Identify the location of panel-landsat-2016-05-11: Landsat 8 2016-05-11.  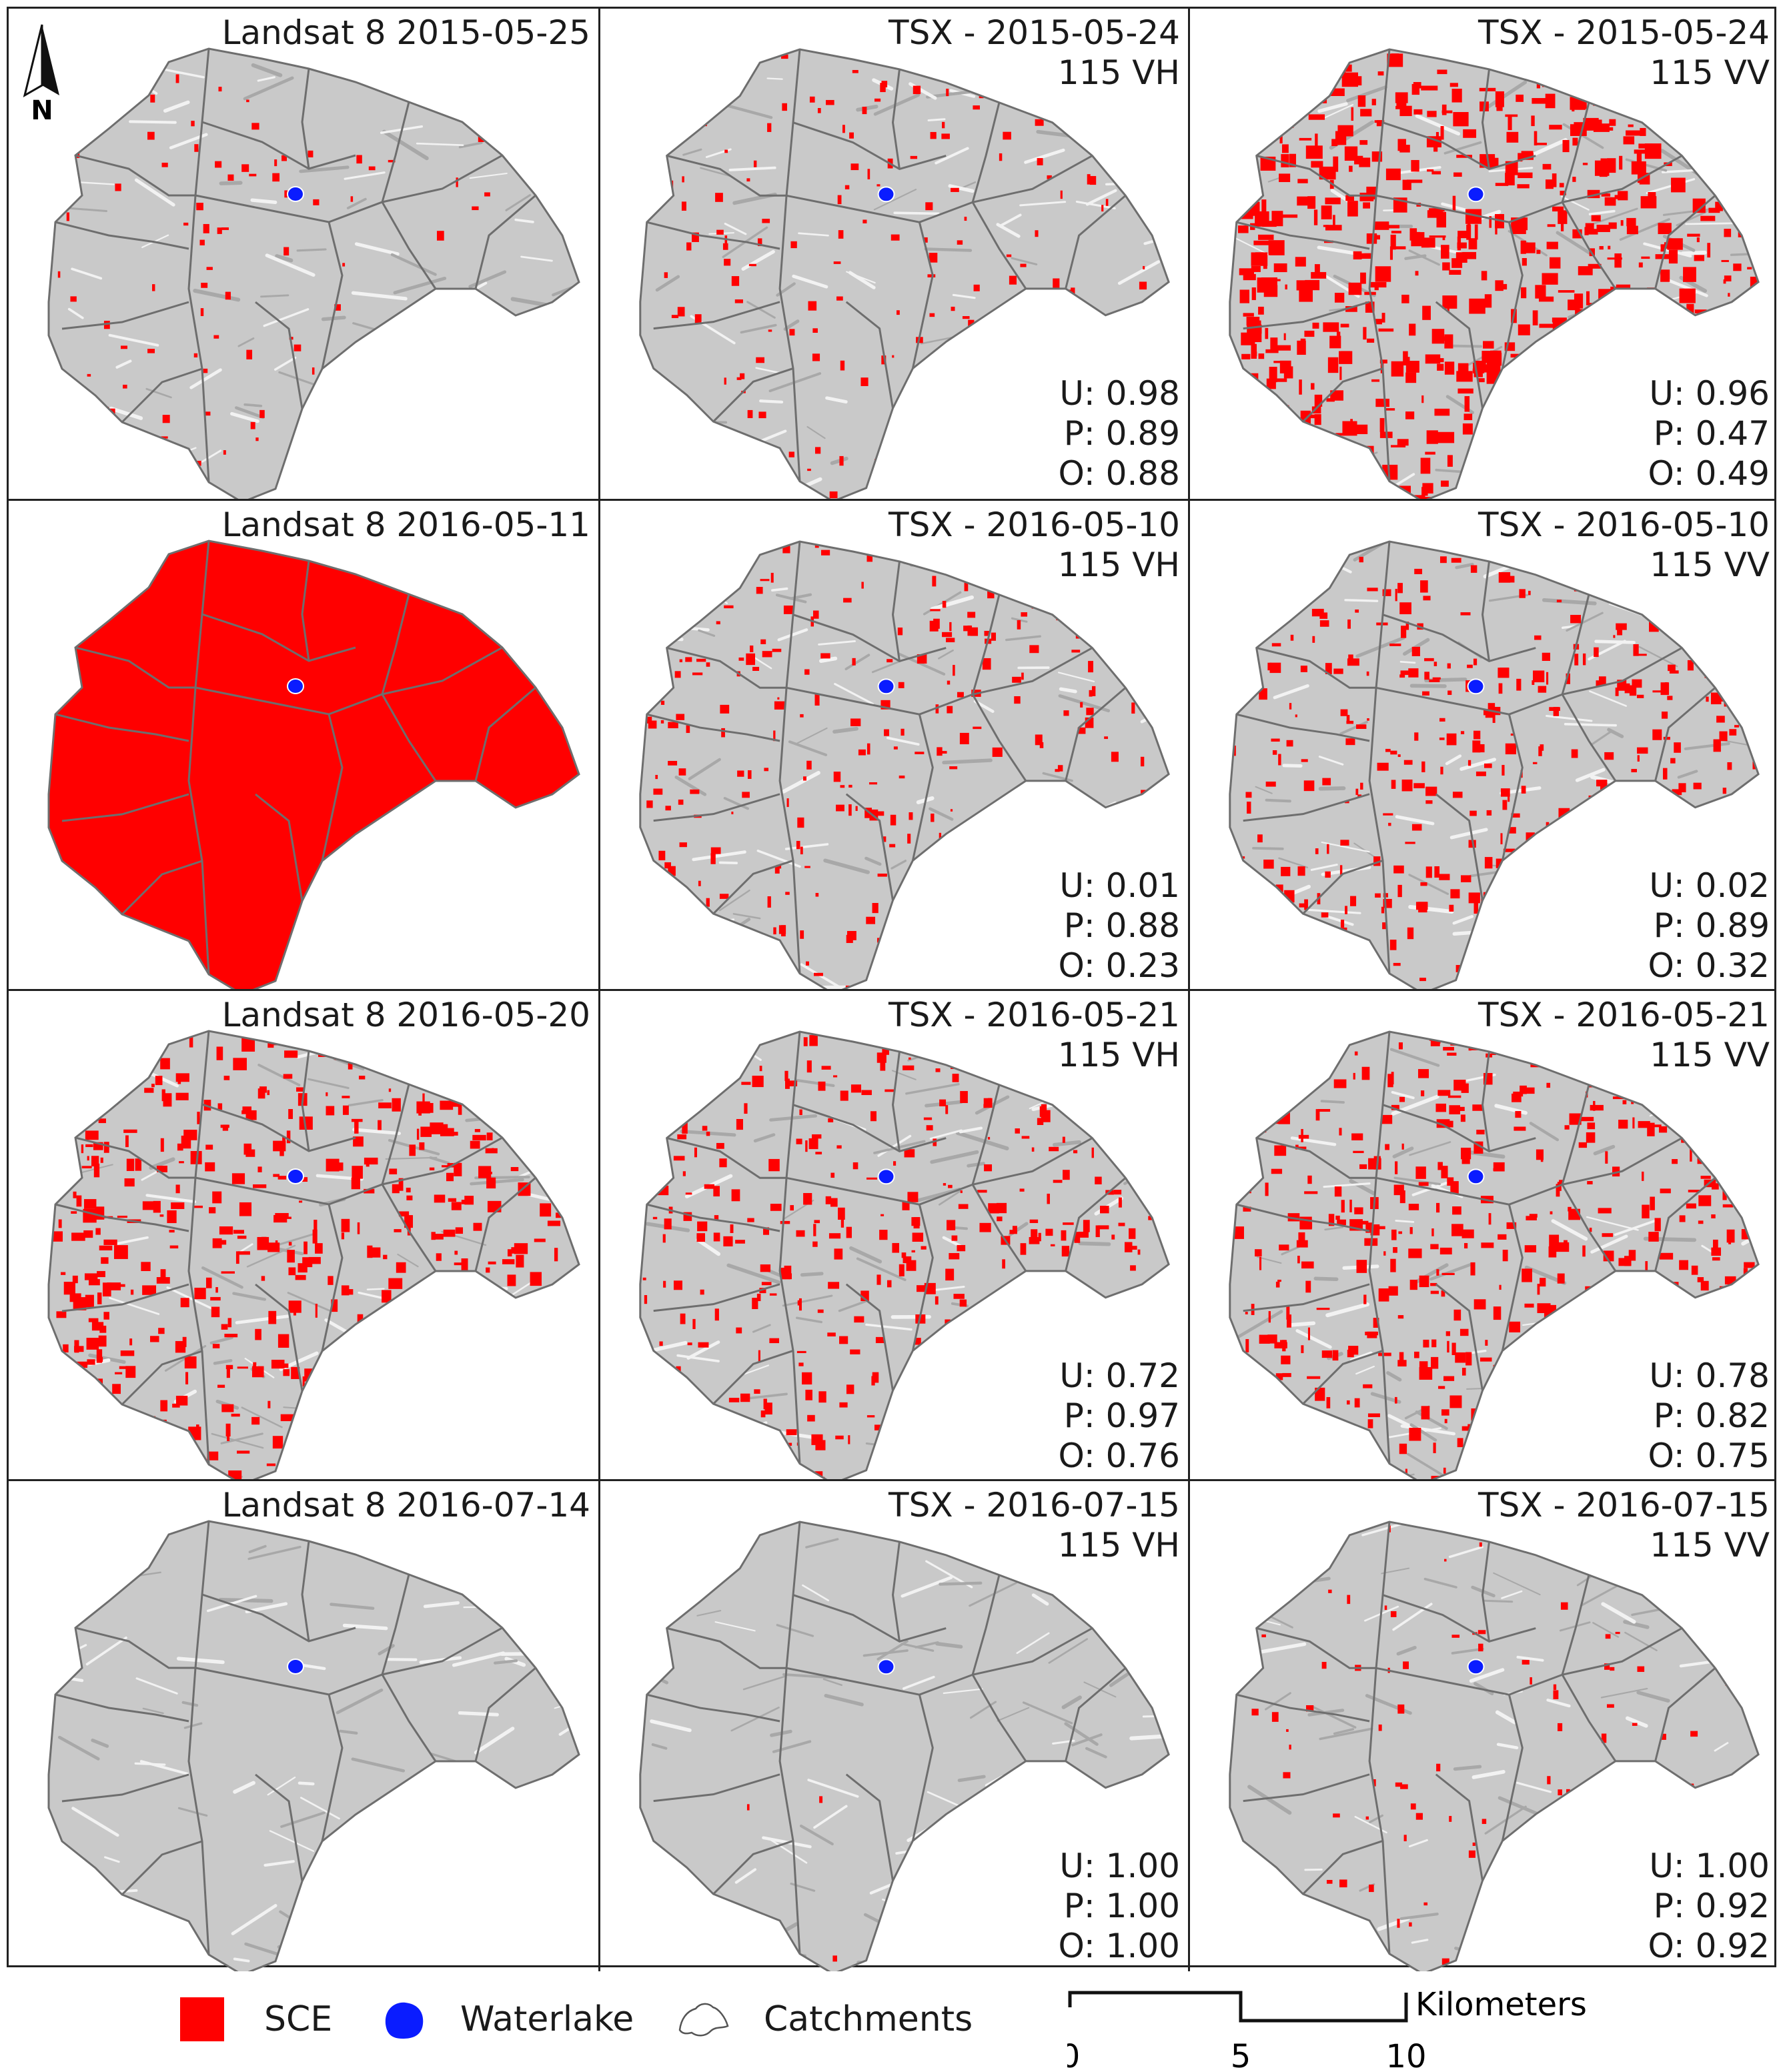
(303, 746).